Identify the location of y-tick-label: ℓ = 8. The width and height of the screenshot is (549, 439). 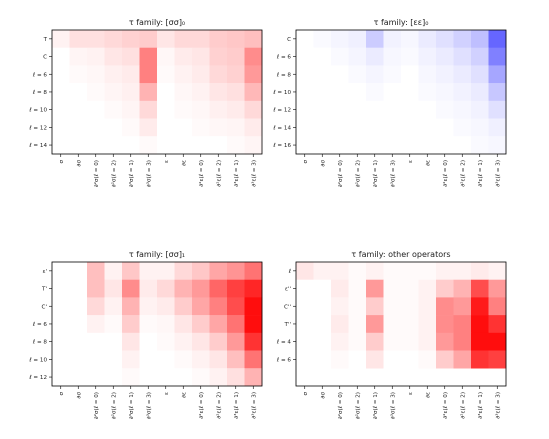
(284, 74).